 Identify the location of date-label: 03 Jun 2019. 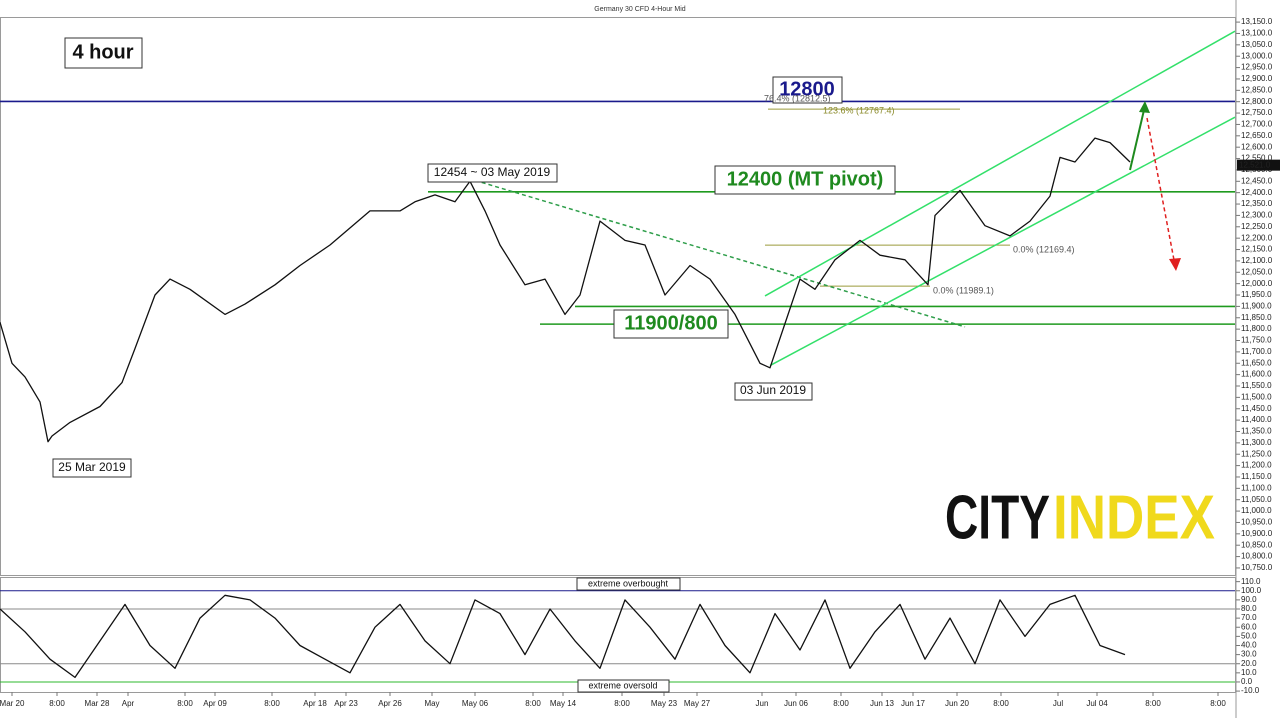
(773, 390).